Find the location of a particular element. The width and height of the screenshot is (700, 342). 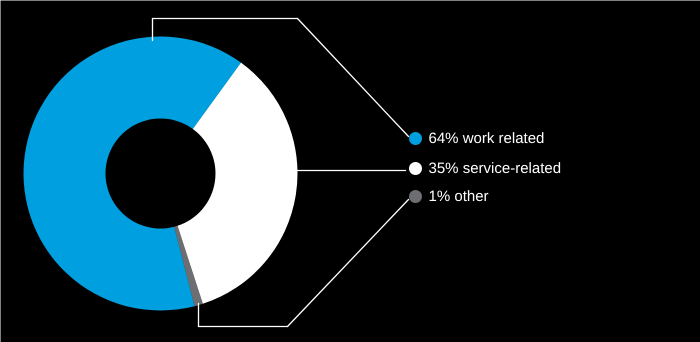

legend-label: 64% work related is located at coordinates (486, 138).